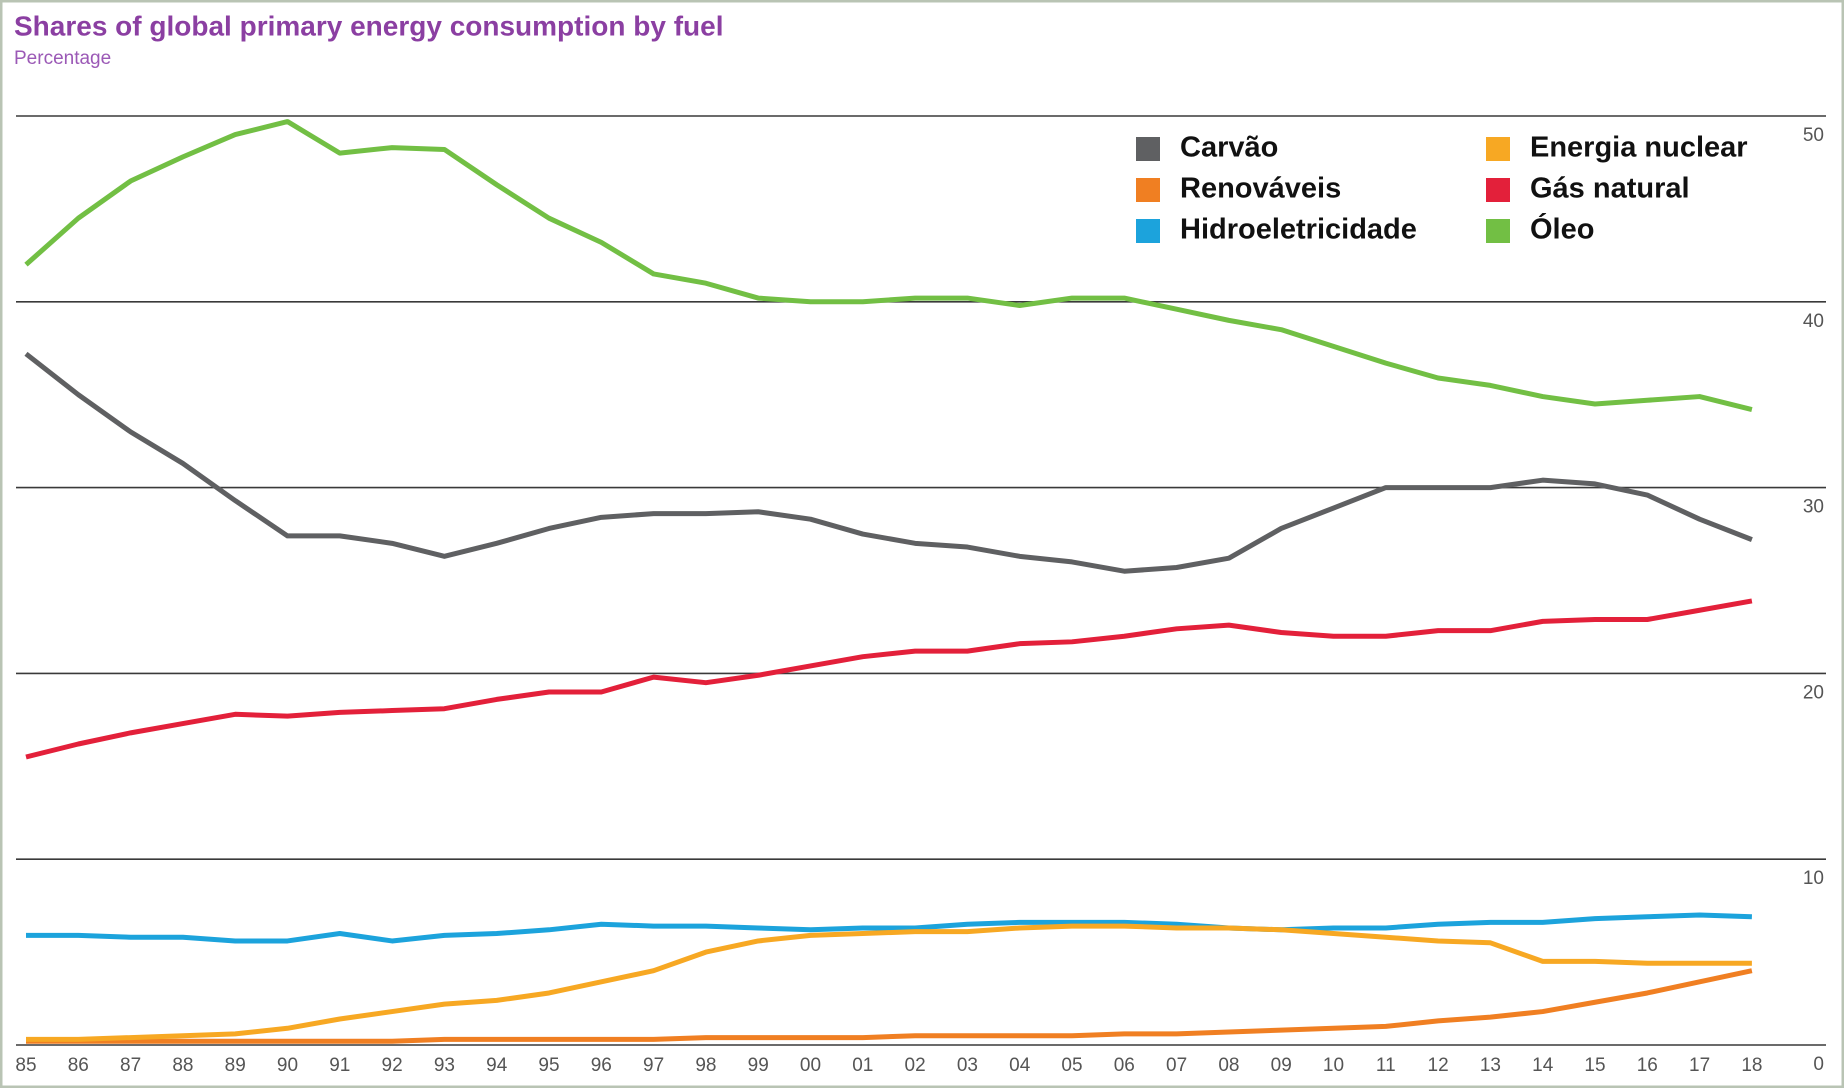 This screenshot has width=1844, height=1088. Describe the element at coordinates (915, 1065) in the screenshot. I see `x-tick-label: 02` at that location.